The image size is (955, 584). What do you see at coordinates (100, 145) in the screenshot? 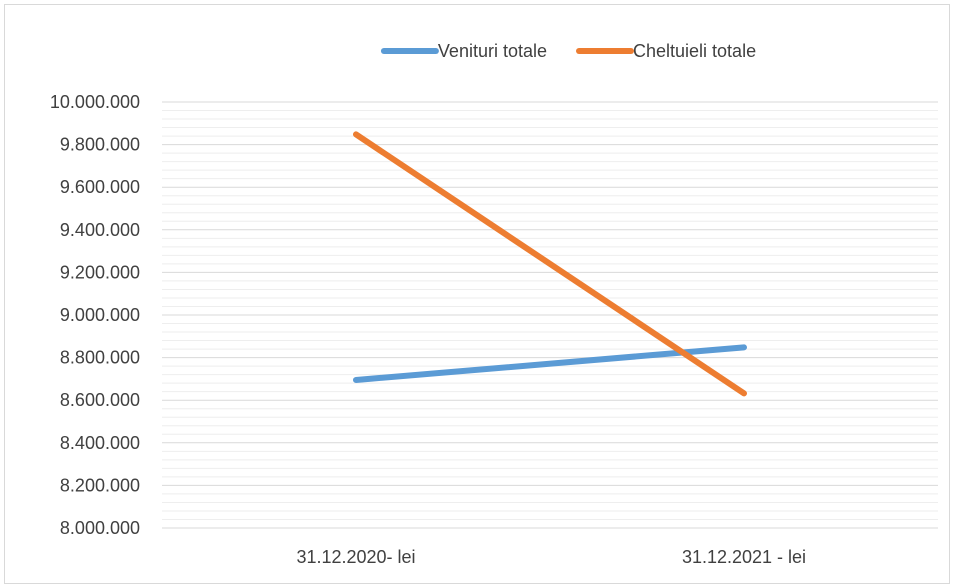
I see `y-tick-label: 9.800.000` at bounding box center [100, 145].